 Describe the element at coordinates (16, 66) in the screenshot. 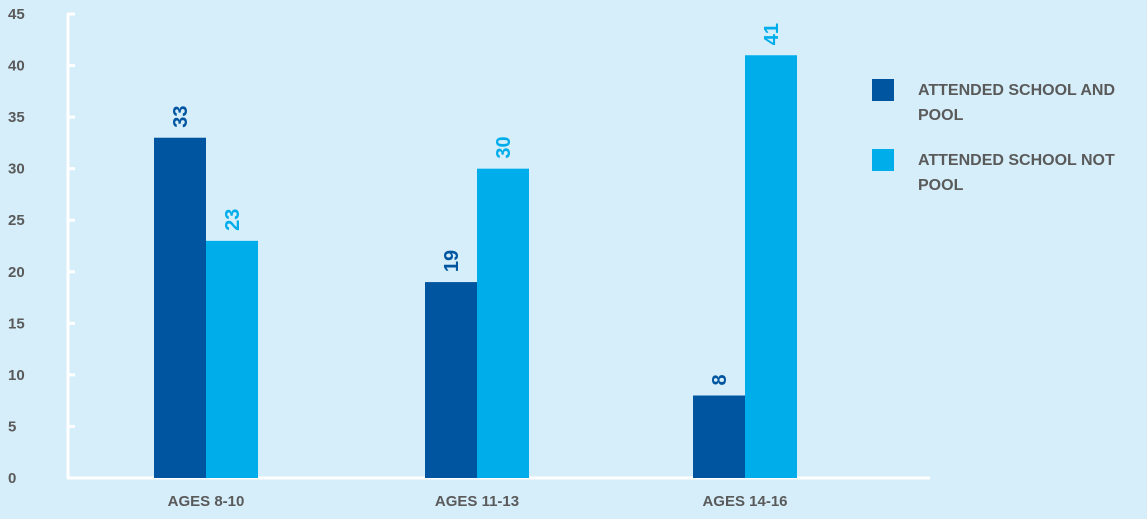

I see `y-tick-label: 40` at that location.